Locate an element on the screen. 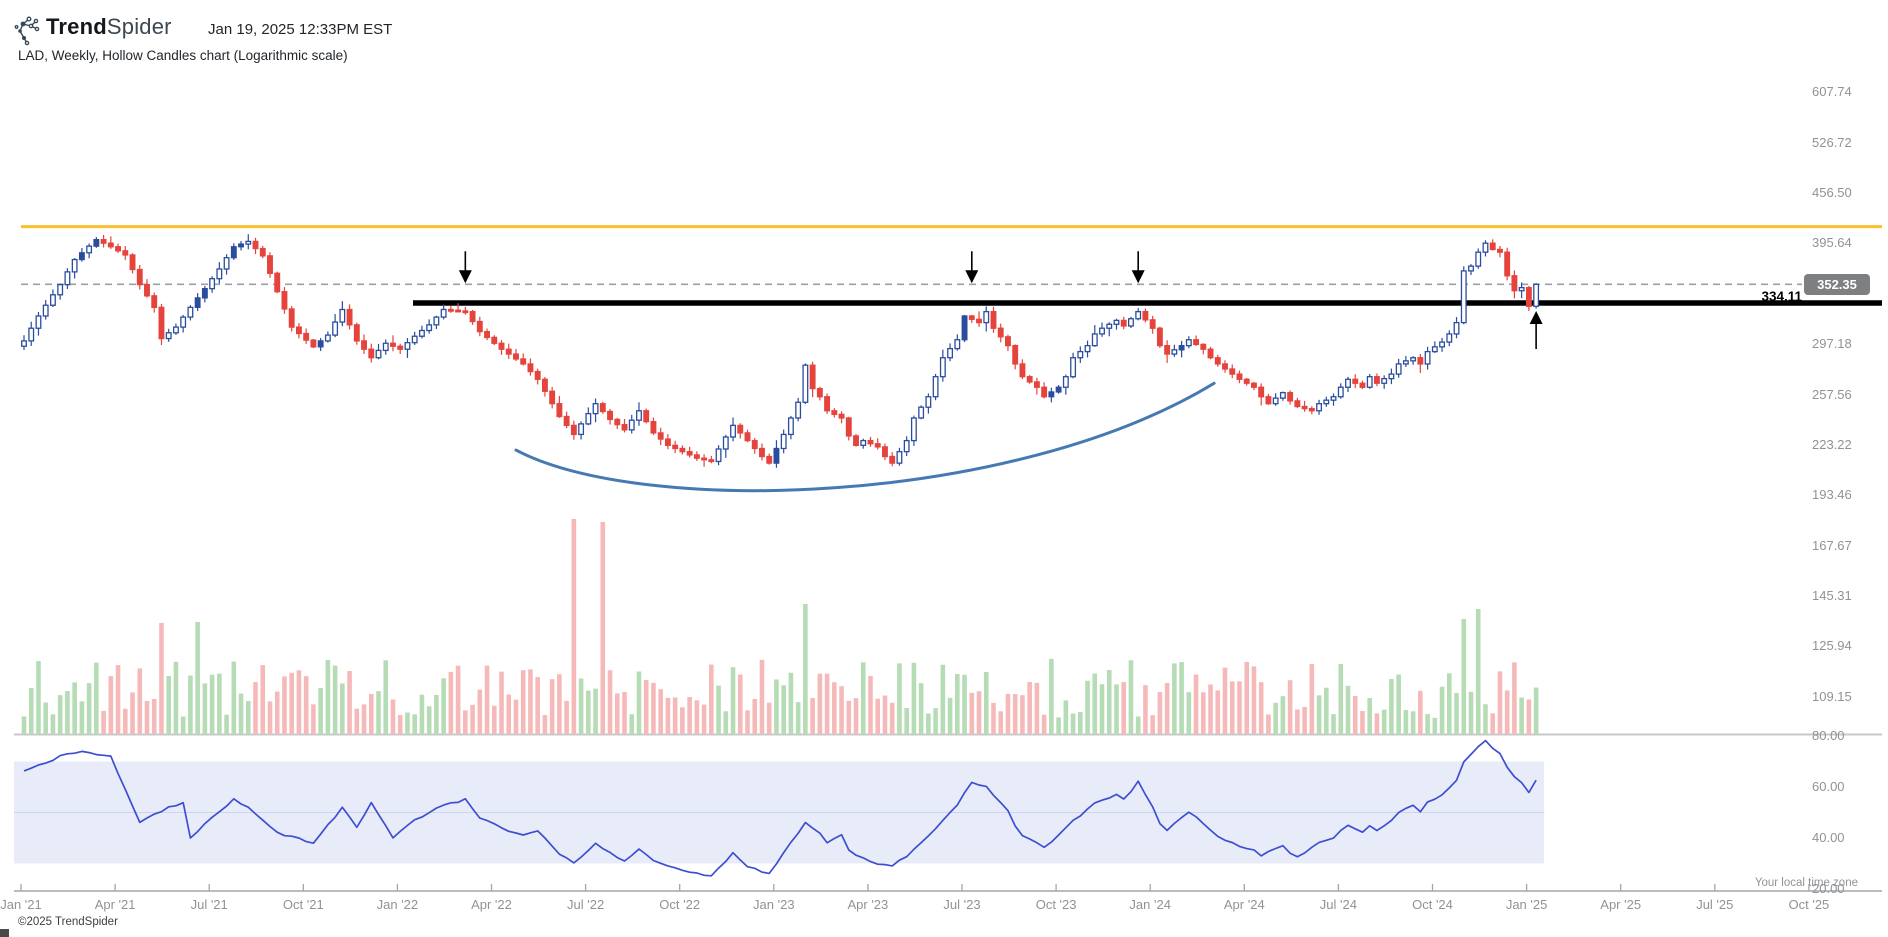 This screenshot has height=937, width=1888. up-arrow-icon is located at coordinates (1536, 317).